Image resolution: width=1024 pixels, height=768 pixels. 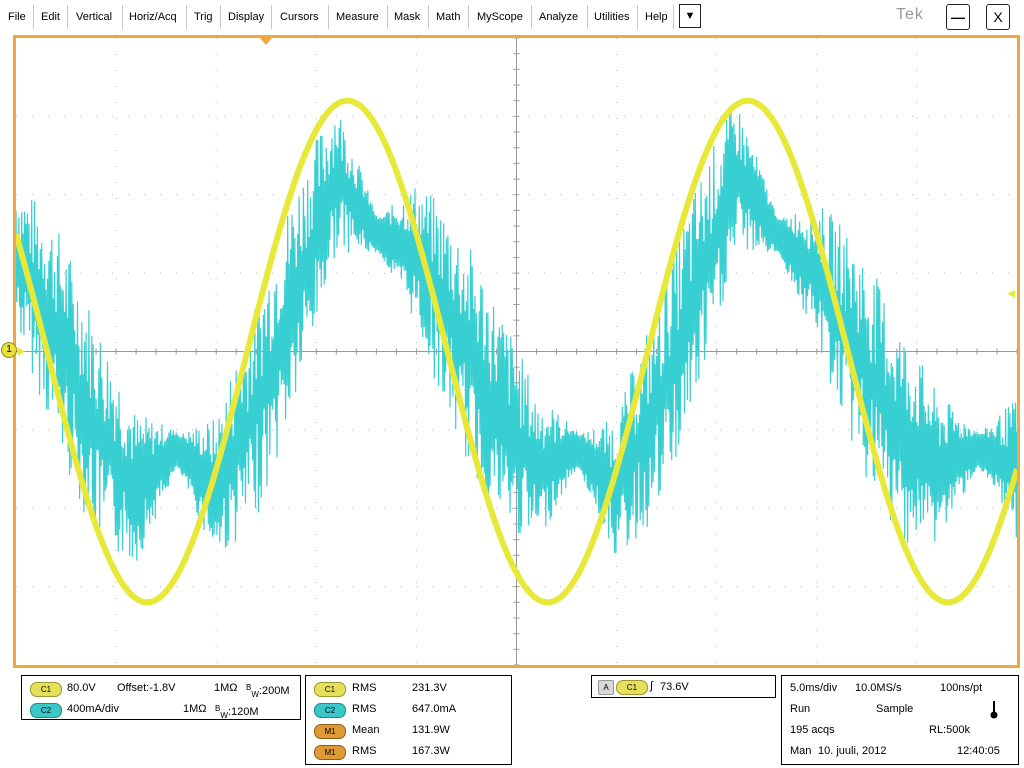 What do you see at coordinates (203, 17) in the screenshot?
I see `menu-trig: Trig` at bounding box center [203, 17].